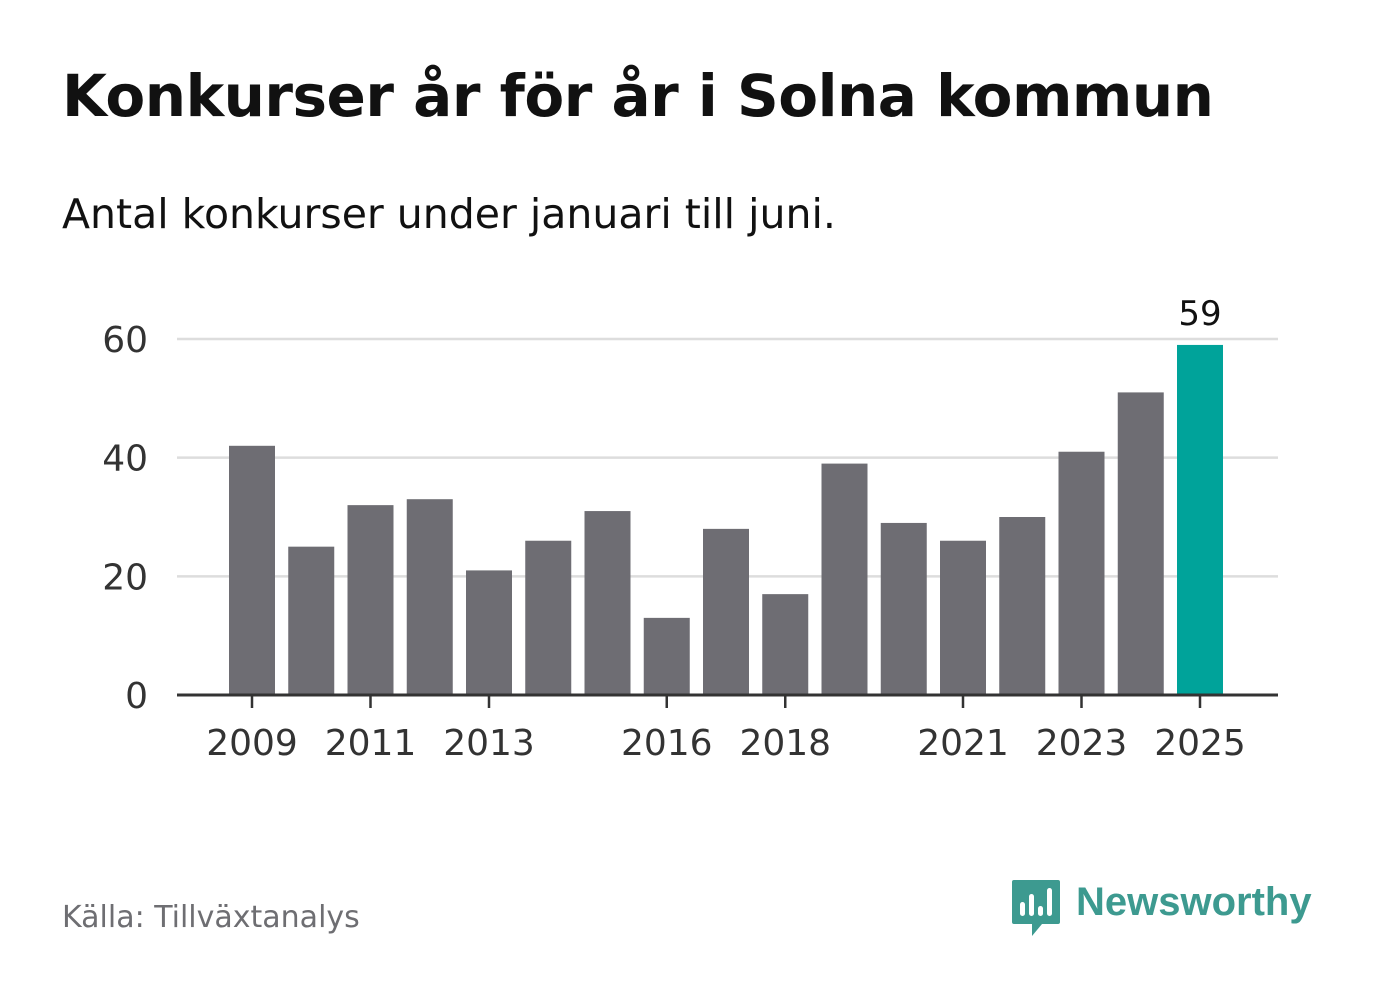 This screenshot has height=999, width=1382. What do you see at coordinates (489, 632) in the screenshot?
I see `bar-2013` at bounding box center [489, 632].